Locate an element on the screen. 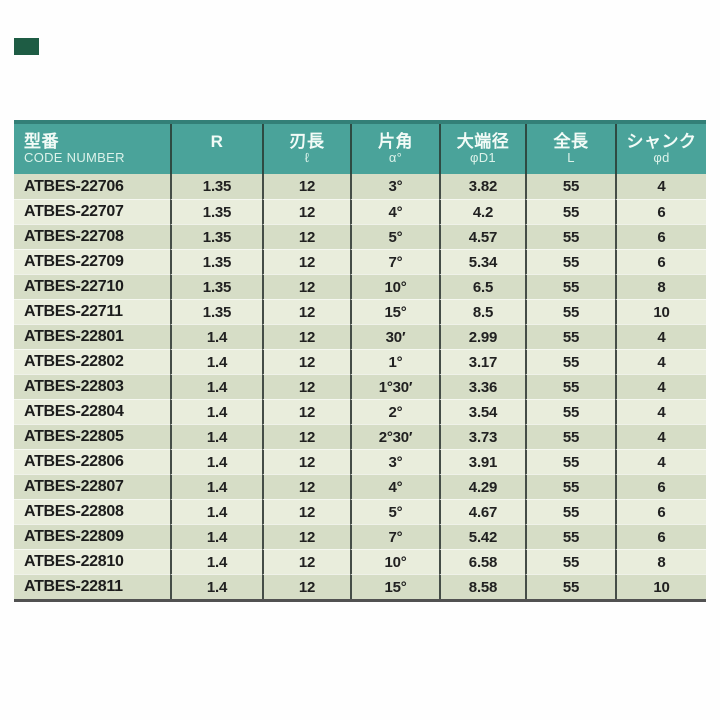 This screenshot has width=720, height=720. column-header-label: 全長 is located at coordinates (571, 141).